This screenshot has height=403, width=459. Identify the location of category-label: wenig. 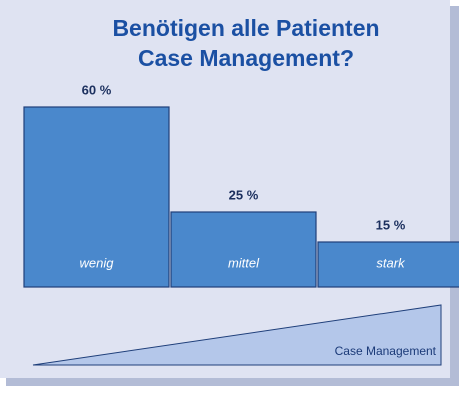
(97, 262).